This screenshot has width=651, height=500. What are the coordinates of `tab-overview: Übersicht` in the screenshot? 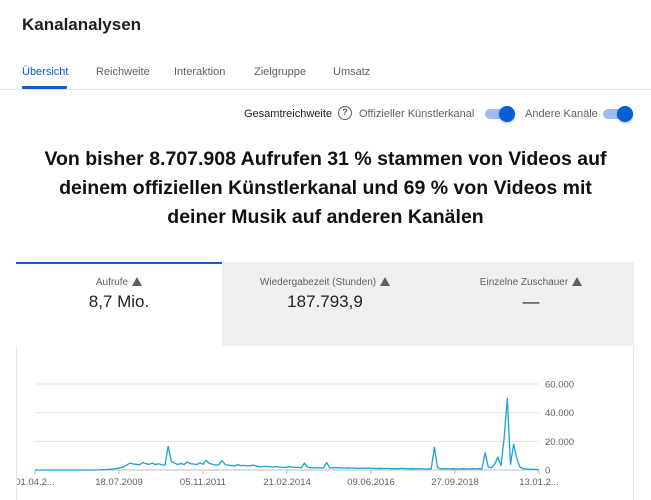 It's located at (45, 72).